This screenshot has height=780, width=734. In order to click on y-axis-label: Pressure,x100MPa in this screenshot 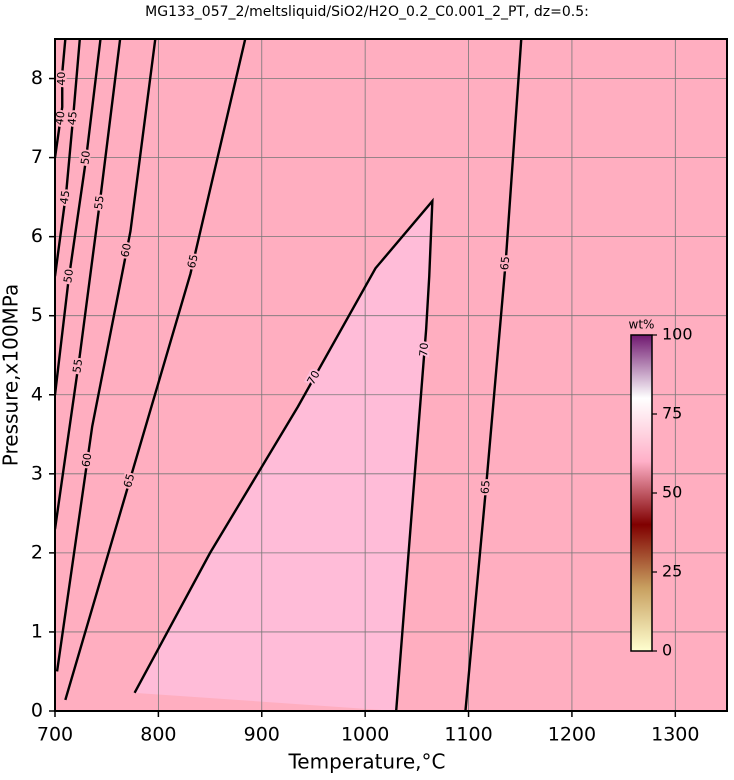, I will do `click(11, 375)`.